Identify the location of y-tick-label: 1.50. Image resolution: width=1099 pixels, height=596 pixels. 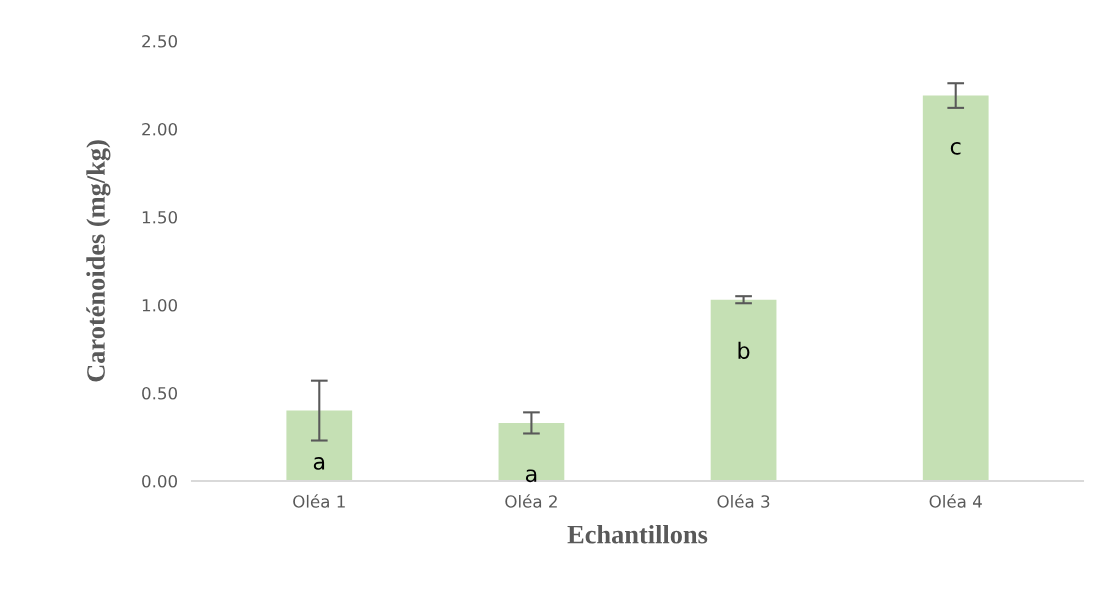
(159, 217).